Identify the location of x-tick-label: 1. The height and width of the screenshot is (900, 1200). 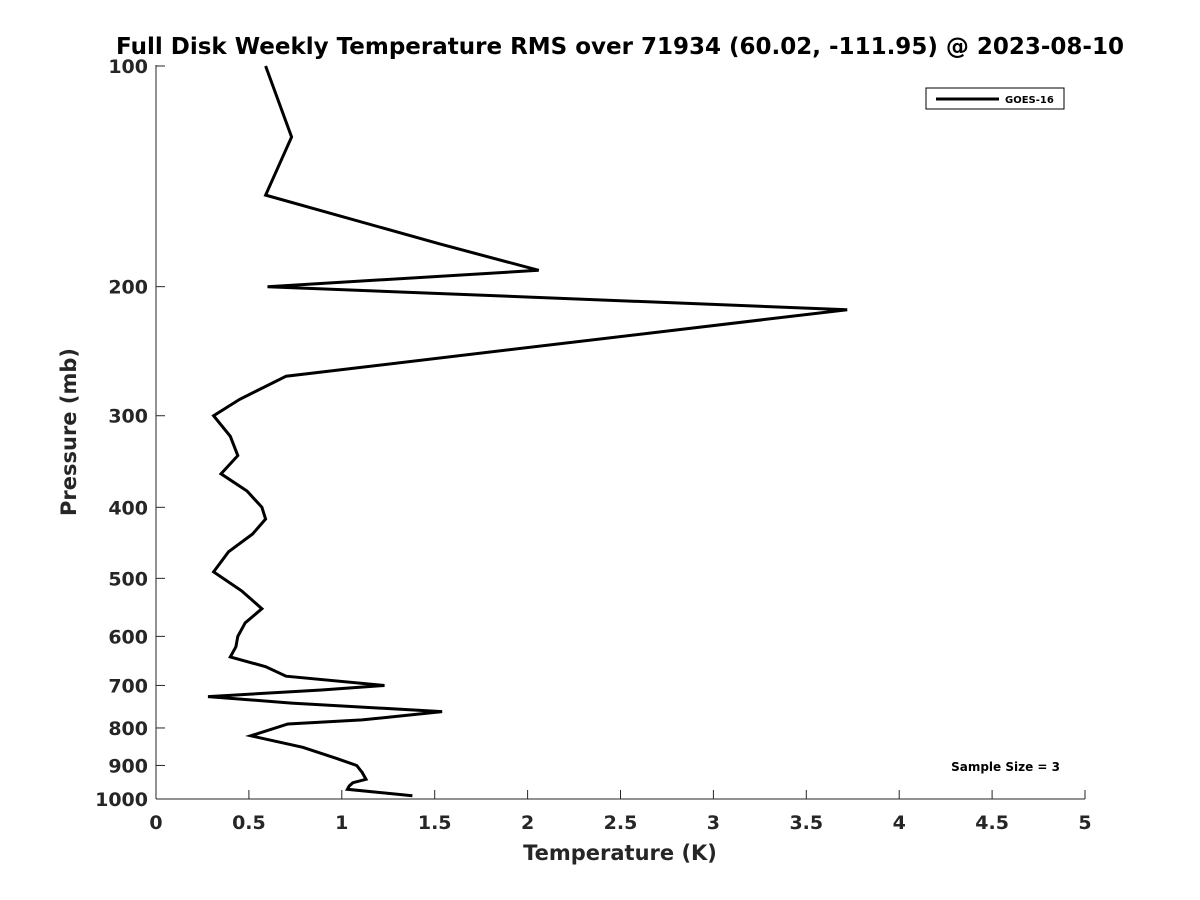
(341, 823).